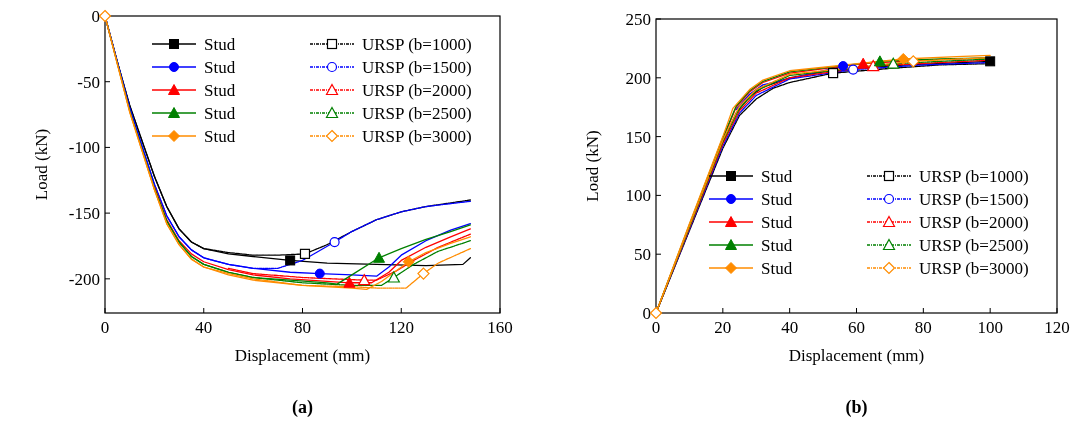  I want to click on y-tick-label: 150, so click(638, 137).